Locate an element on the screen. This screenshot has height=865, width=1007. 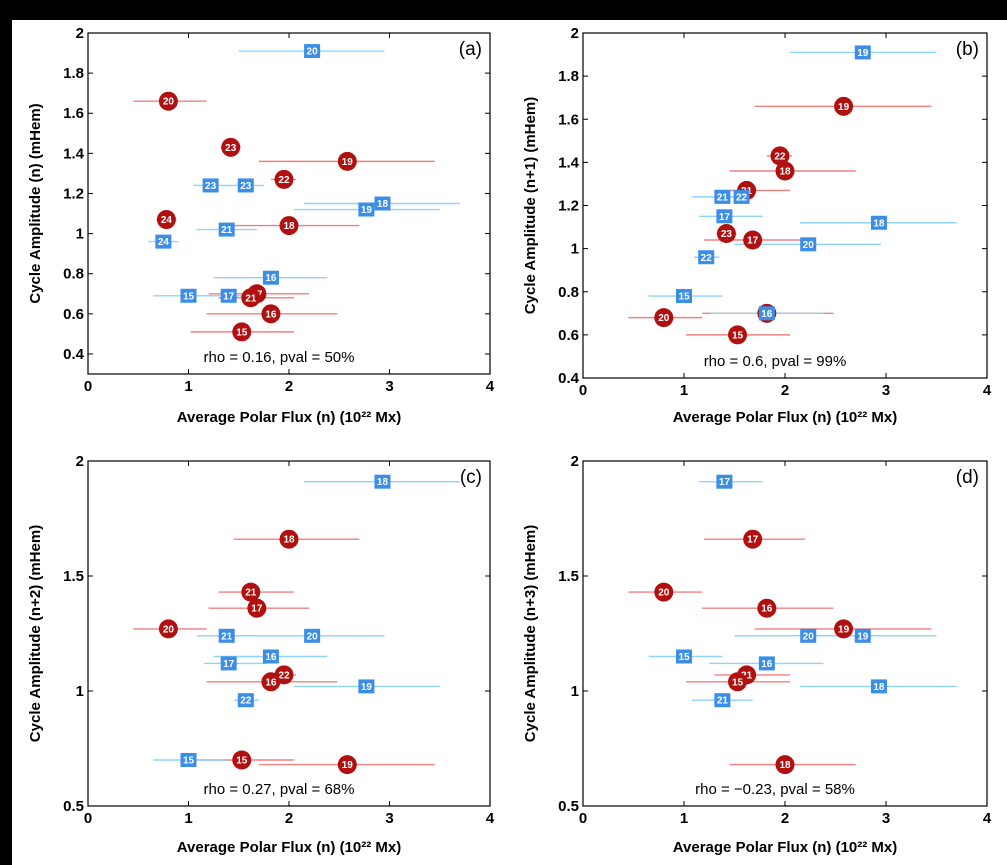
circle-marker: 15 is located at coordinates (242, 760).